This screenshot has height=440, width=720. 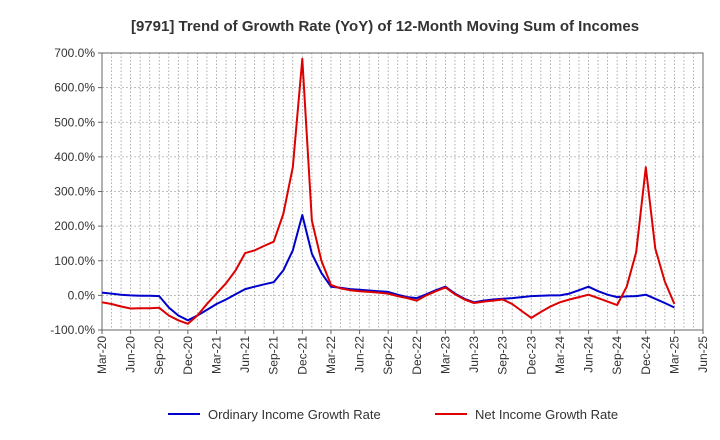 I want to click on x-tick-label: Dec-21, so click(x=302, y=355).